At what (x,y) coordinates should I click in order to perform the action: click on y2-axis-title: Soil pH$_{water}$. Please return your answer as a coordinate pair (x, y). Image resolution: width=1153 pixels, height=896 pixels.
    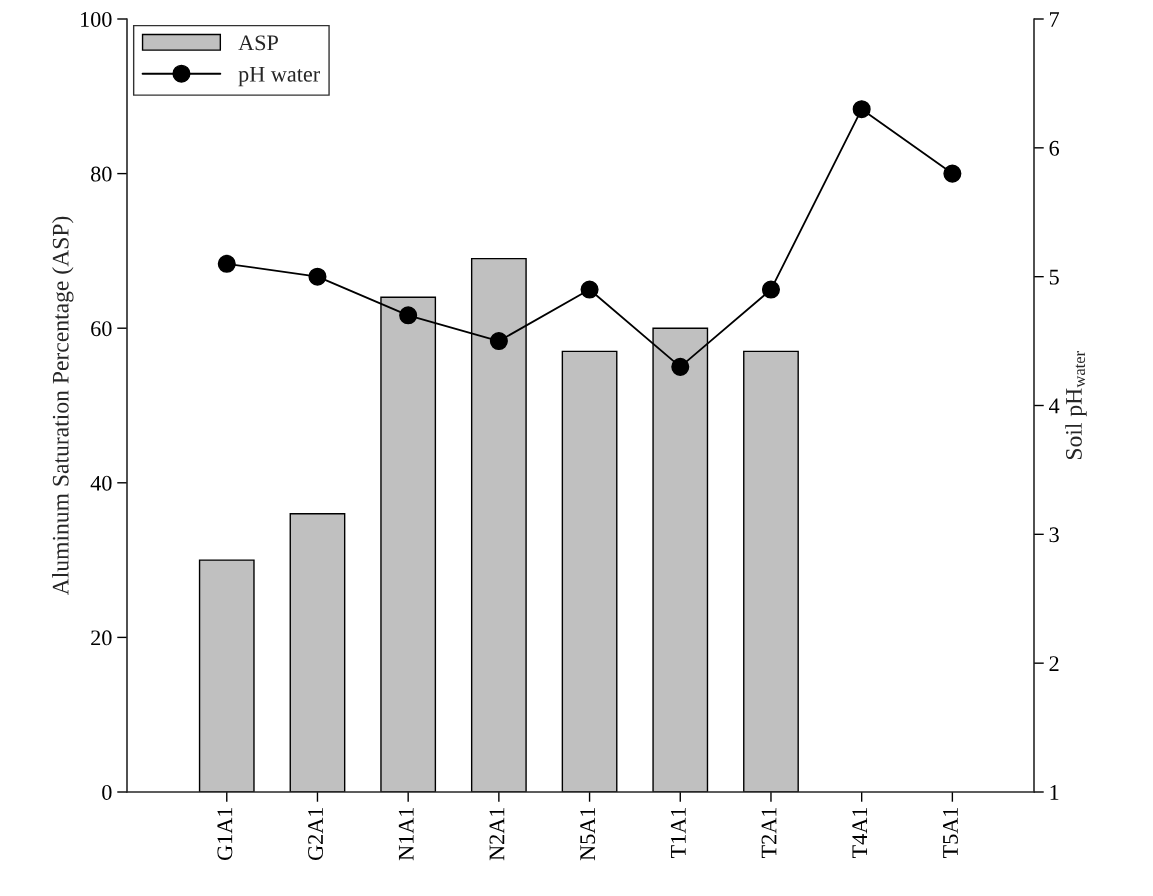
    Looking at the image, I should click on (1076, 405).